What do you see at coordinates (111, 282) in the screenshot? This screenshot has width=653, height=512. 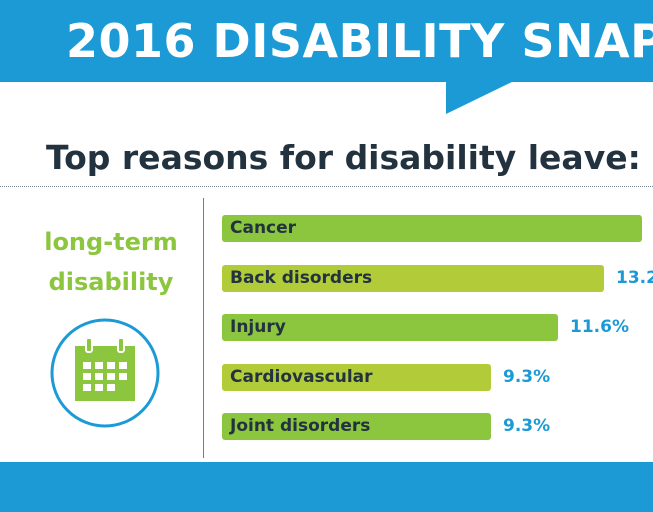 I see `category-label-line2: disability` at bounding box center [111, 282].